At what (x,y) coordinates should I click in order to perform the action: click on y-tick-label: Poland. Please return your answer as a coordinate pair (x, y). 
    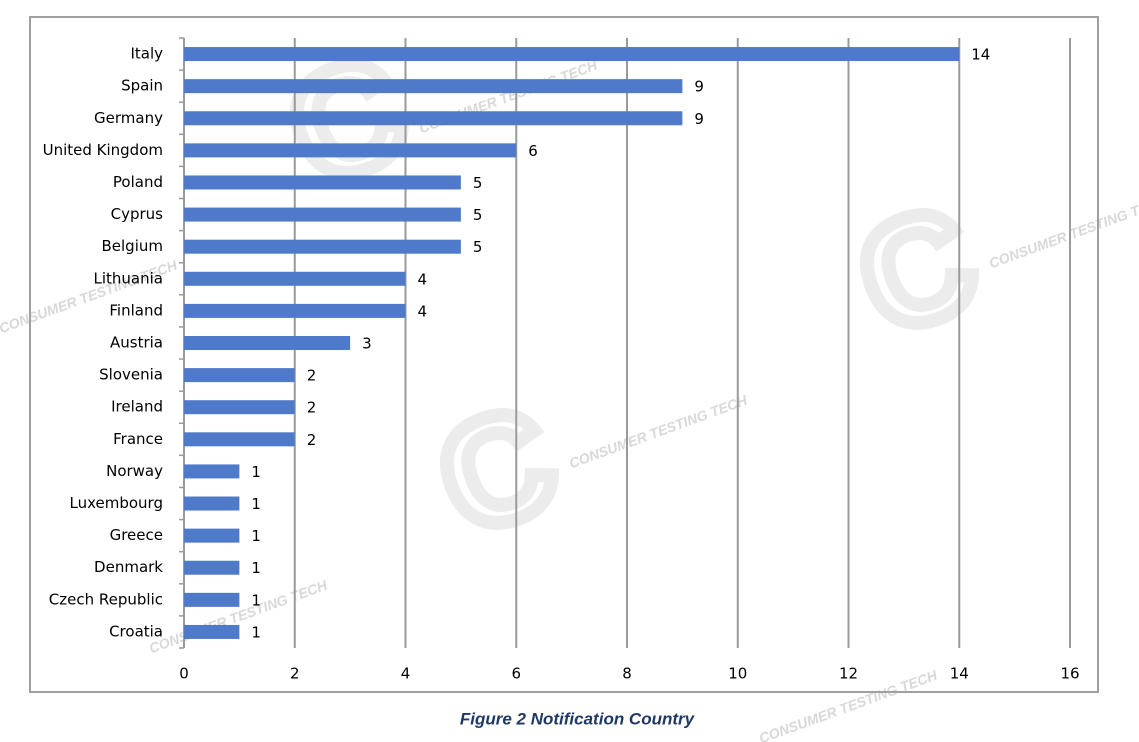
    Looking at the image, I should click on (138, 182).